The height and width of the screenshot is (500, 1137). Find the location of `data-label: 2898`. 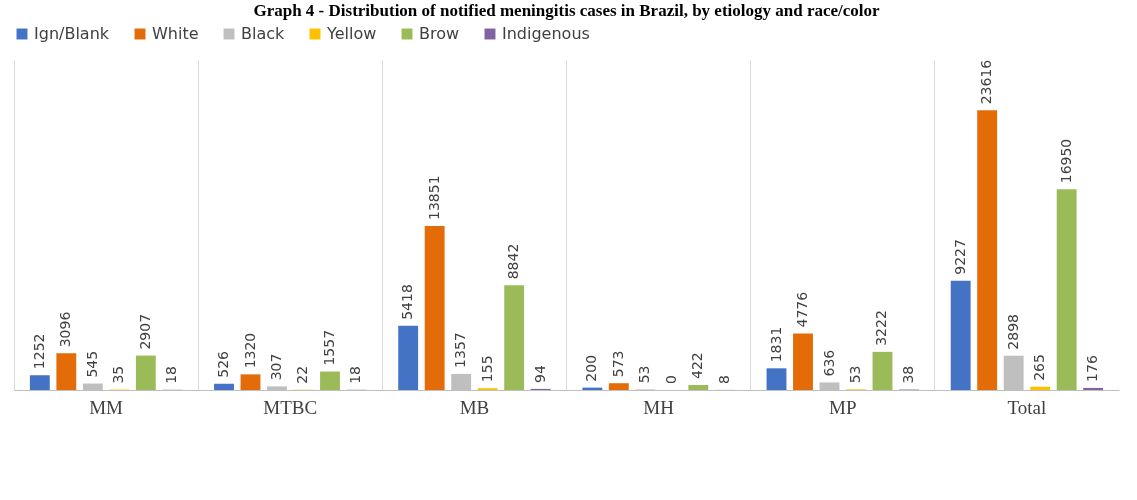

data-label: 2898 is located at coordinates (1012, 332).